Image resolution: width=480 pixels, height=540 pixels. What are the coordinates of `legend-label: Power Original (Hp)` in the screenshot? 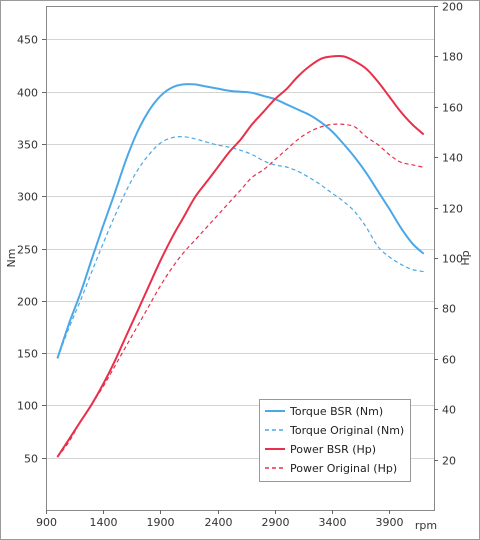 It's located at (343, 468).